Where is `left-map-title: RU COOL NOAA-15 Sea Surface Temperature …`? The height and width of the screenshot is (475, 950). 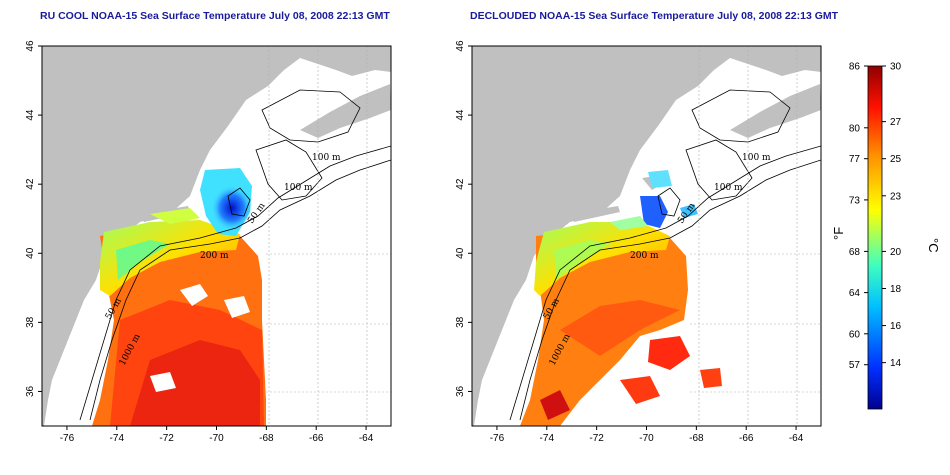
left-map-title: RU COOL NOAA-15 Sea Surface Temperature … is located at coordinates (215, 16).